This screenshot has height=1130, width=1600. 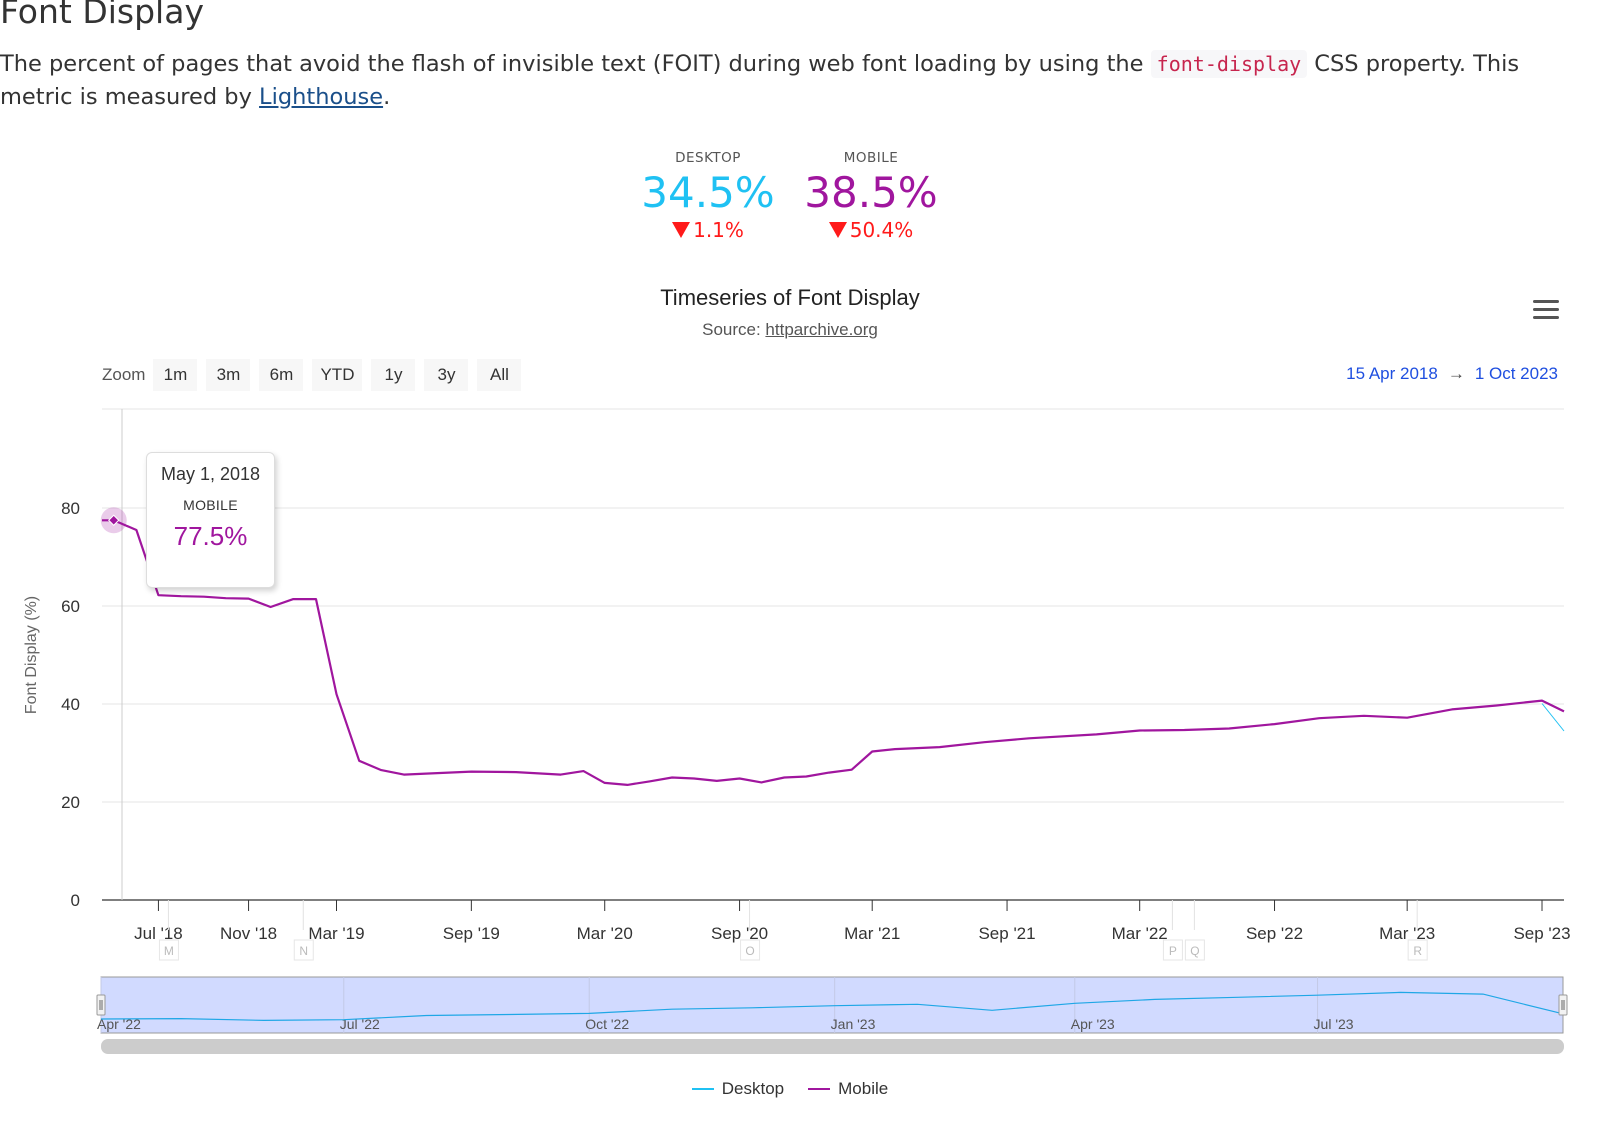 What do you see at coordinates (790, 297) in the screenshot?
I see `chart-title: Timeseries of Font Display` at bounding box center [790, 297].